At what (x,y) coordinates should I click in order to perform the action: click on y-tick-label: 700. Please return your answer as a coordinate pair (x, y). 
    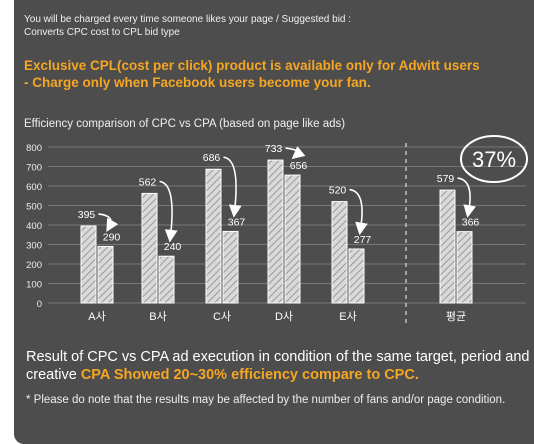
    Looking at the image, I should click on (34, 168).